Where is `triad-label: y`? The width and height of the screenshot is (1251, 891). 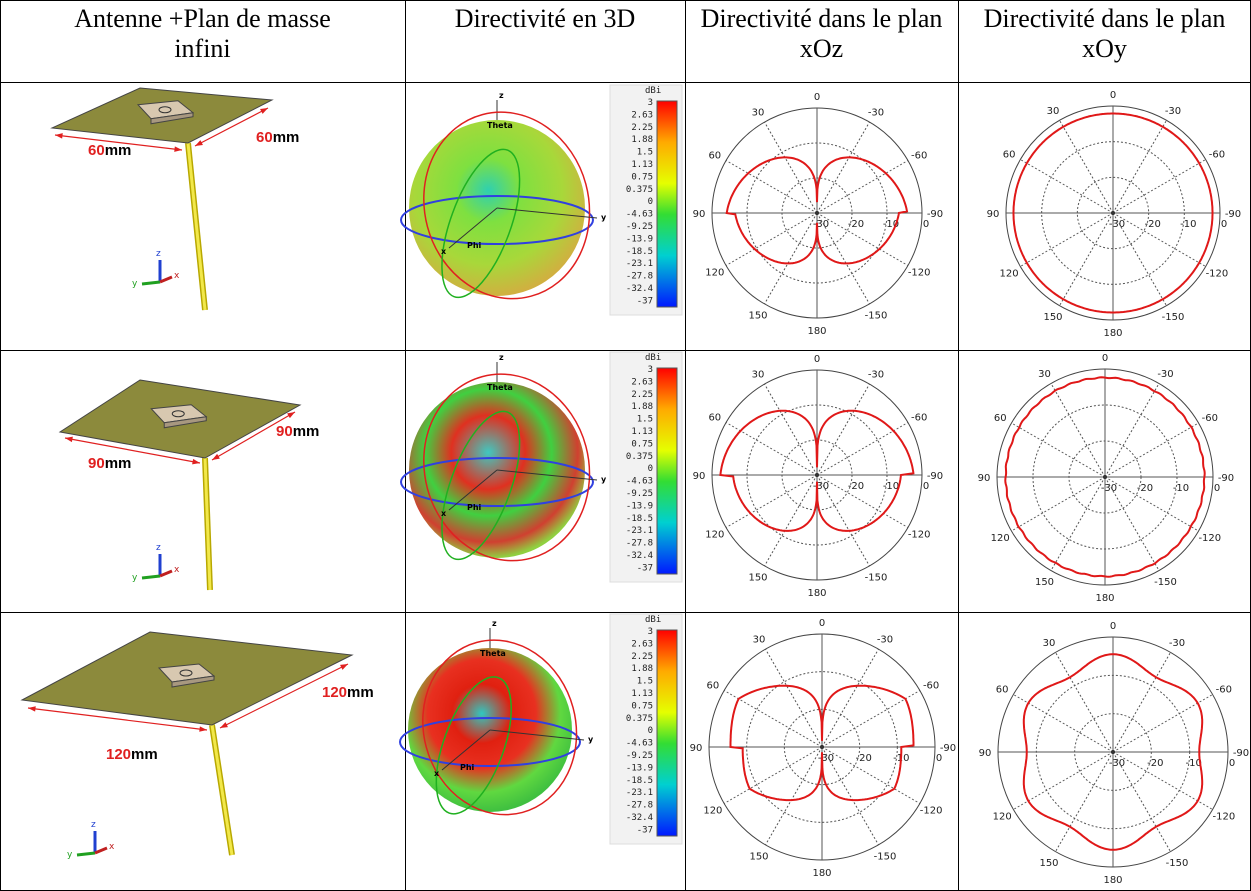 triad-label: y is located at coordinates (135, 284).